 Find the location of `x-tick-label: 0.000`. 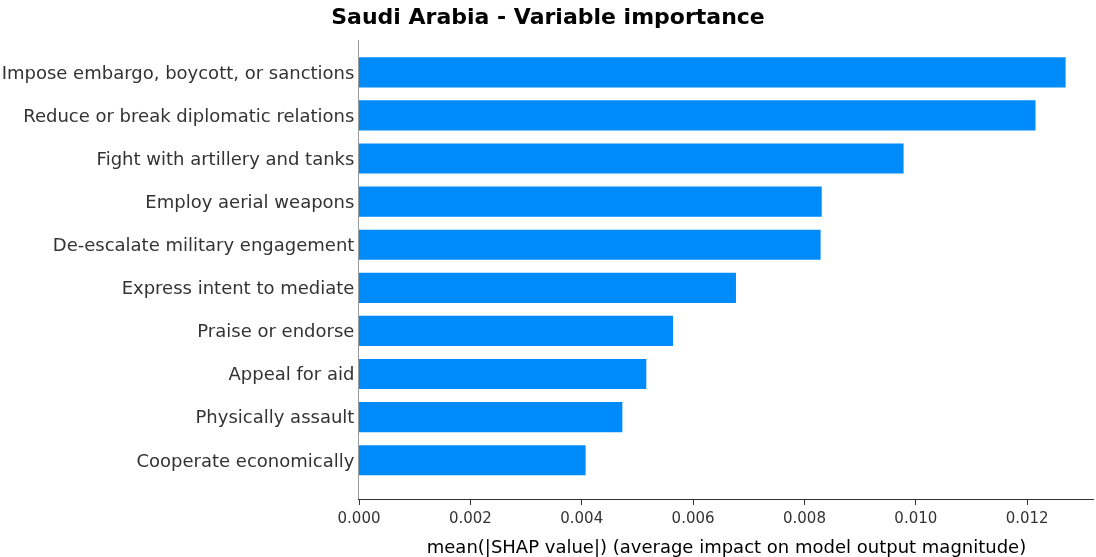

x-tick-label: 0.000 is located at coordinates (359, 518).